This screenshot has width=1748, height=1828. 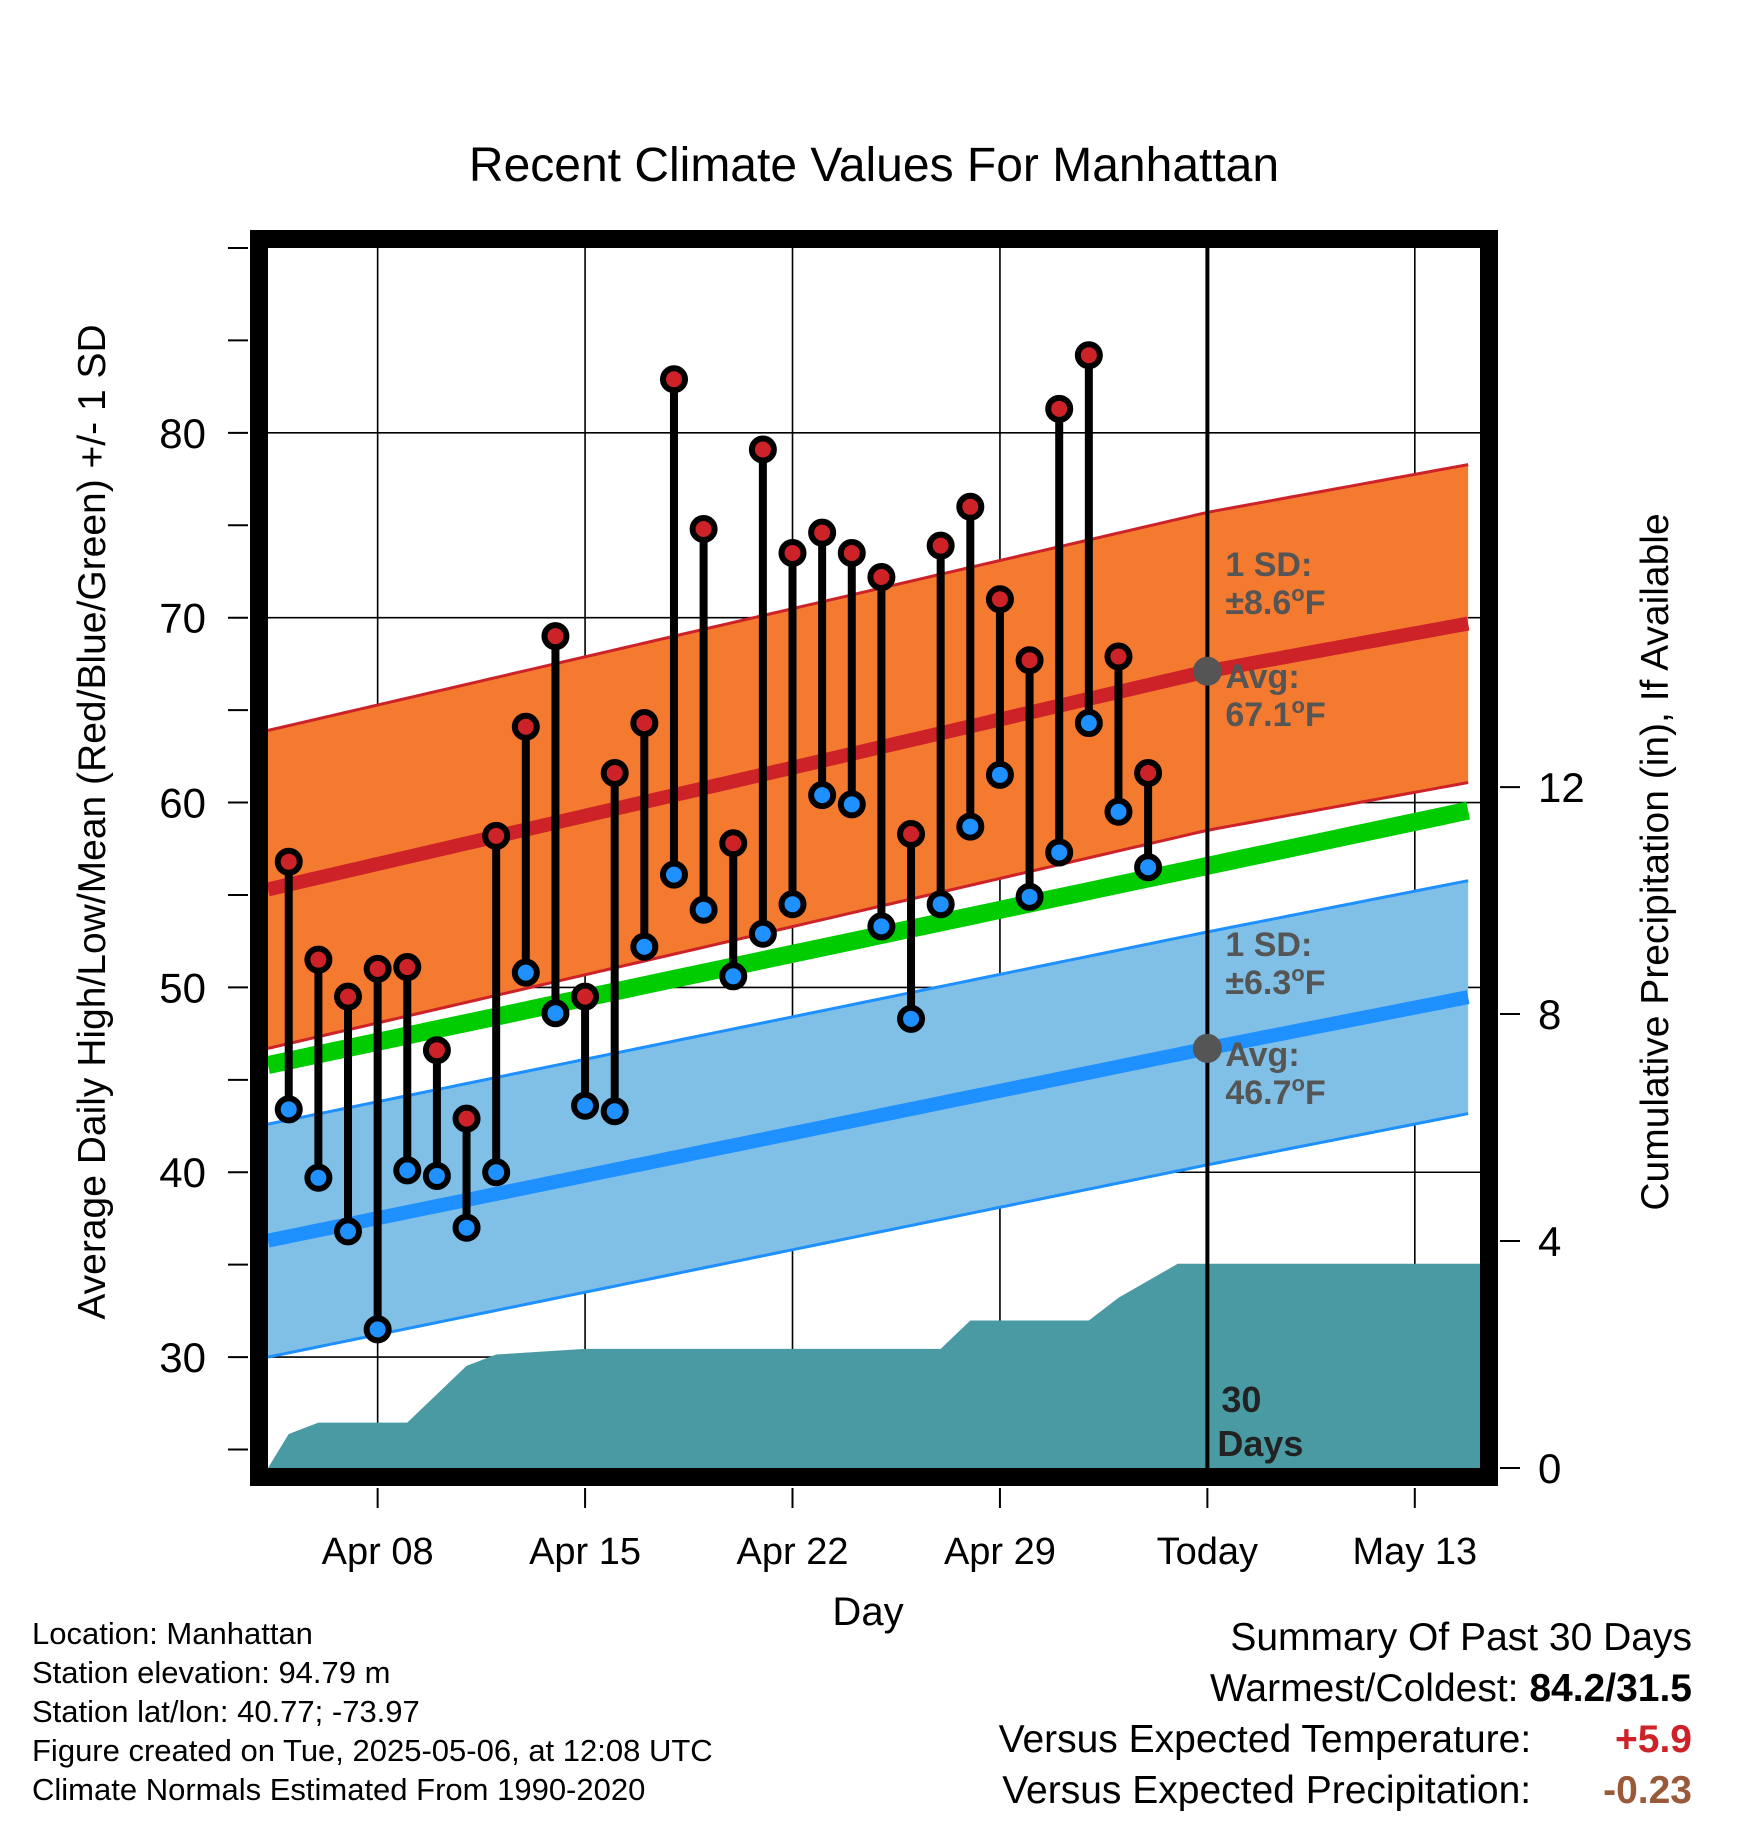 What do you see at coordinates (1561, 787) in the screenshot?
I see `precip-tick-label: 12` at bounding box center [1561, 787].